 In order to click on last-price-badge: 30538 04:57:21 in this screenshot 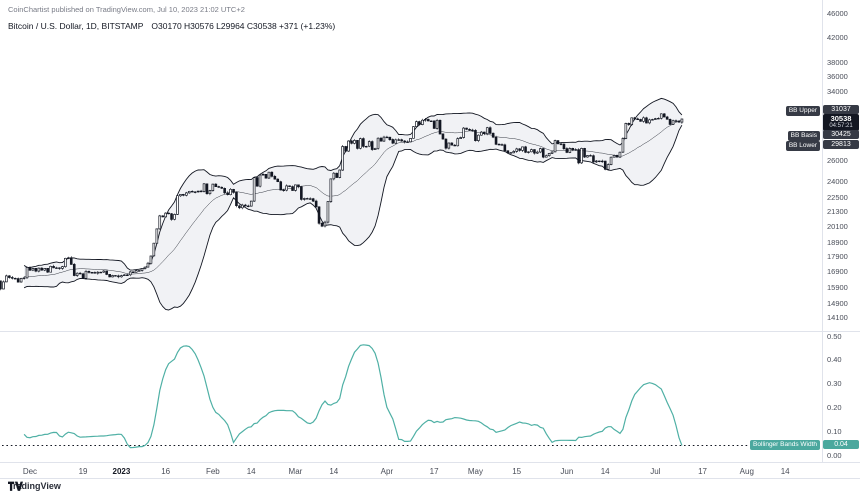, I will do `click(841, 122)`.